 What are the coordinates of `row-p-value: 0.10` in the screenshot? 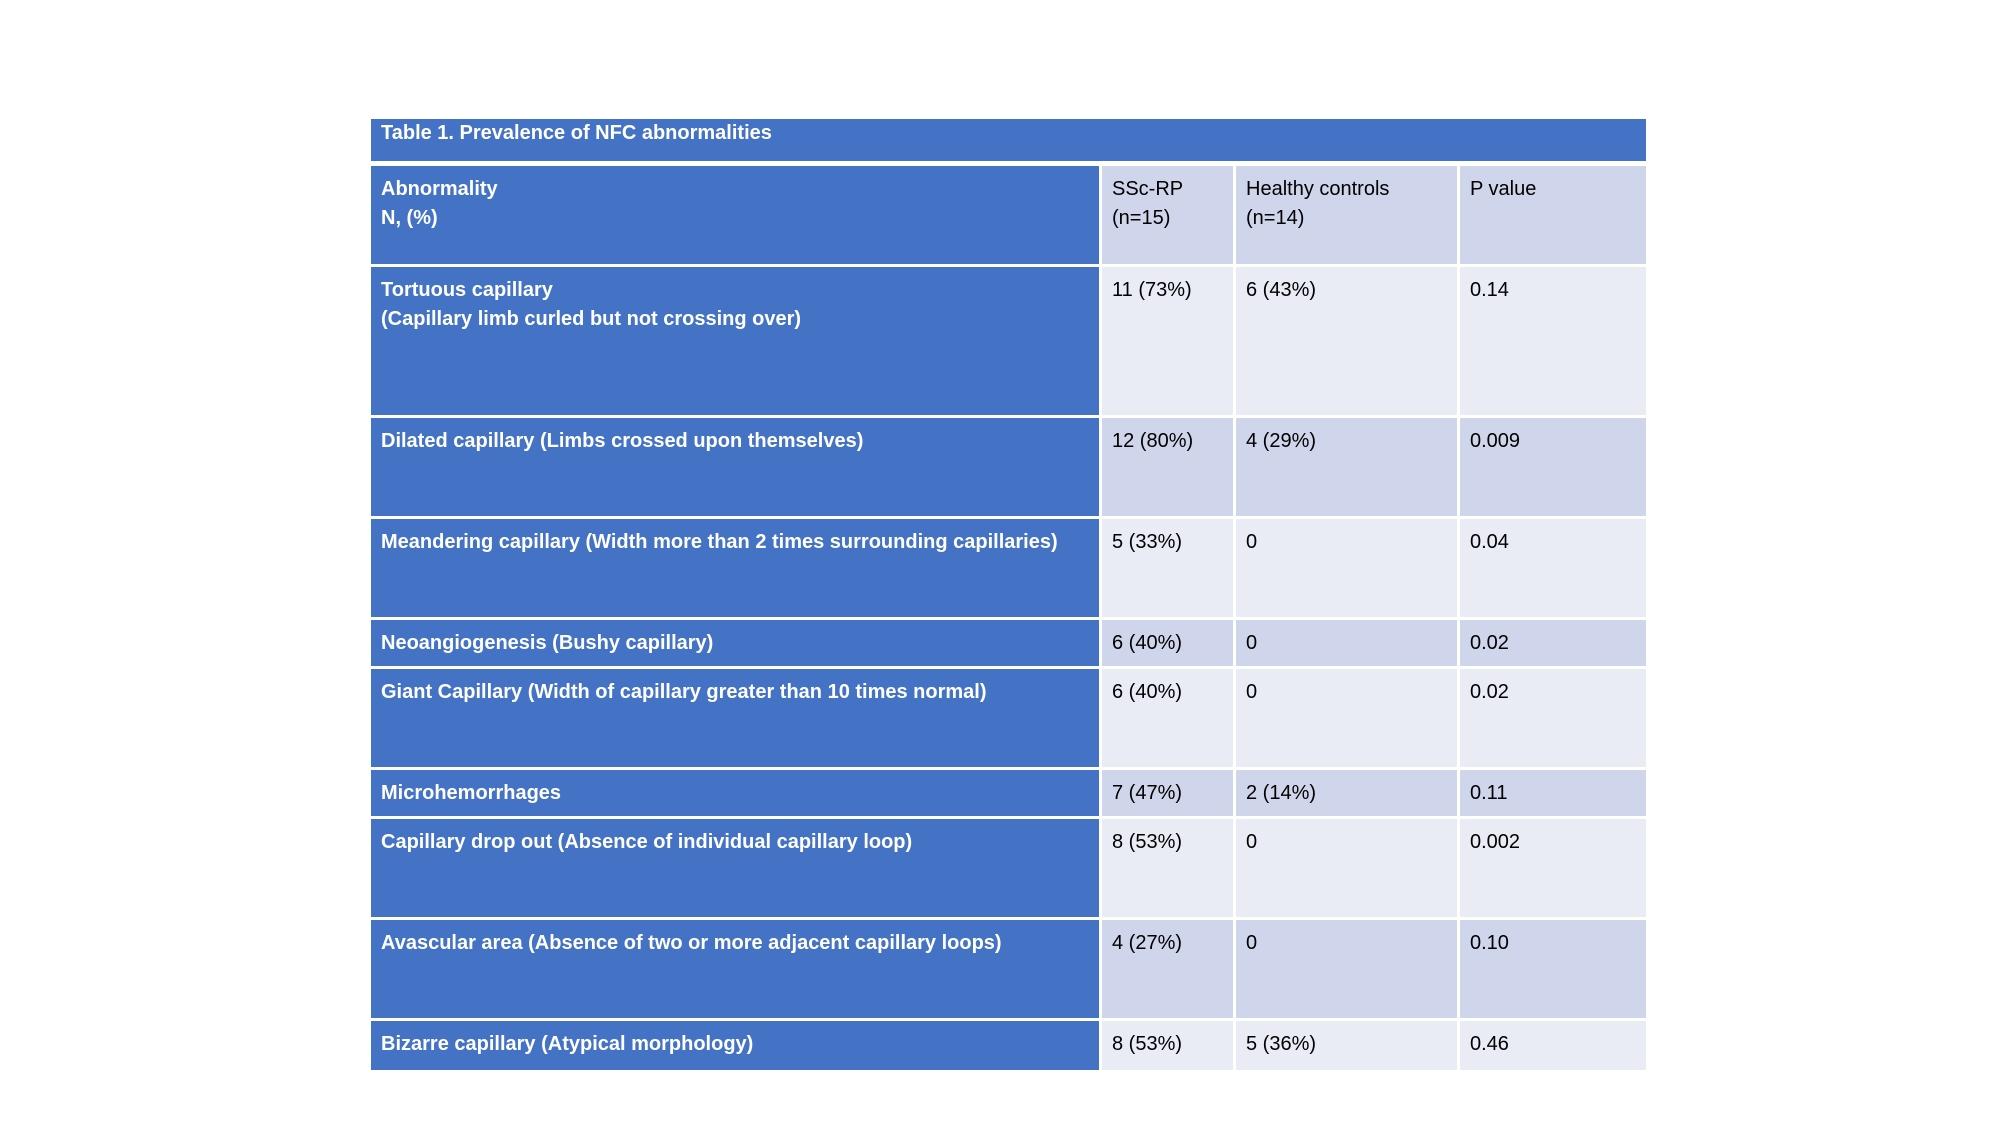 It's located at (1553, 970).